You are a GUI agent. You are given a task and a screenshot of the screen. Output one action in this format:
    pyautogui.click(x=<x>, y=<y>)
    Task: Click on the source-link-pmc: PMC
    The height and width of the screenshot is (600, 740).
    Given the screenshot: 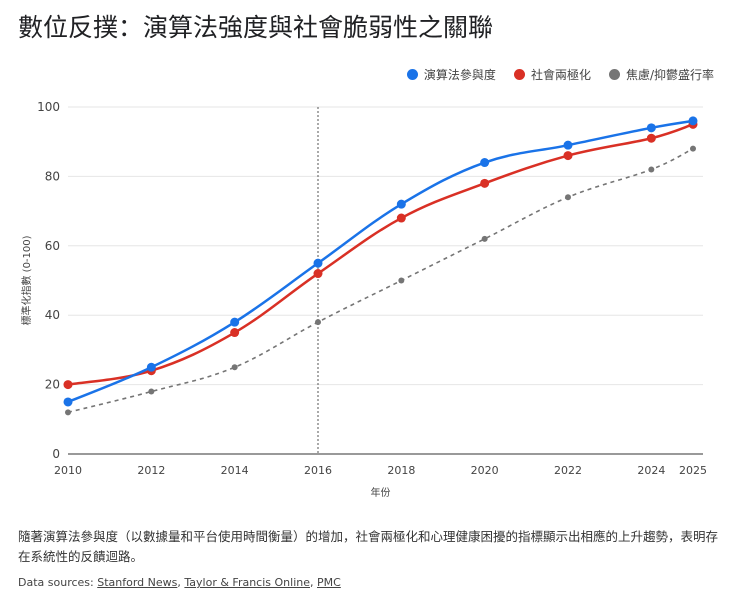 What is the action you would take?
    pyautogui.click(x=329, y=582)
    